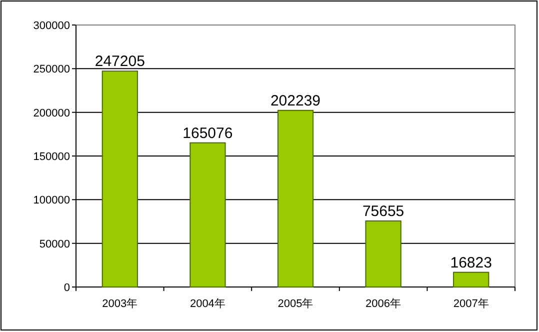 The height and width of the screenshot is (332, 539). I want to click on y-tick-label: 50000, so click(54, 244).